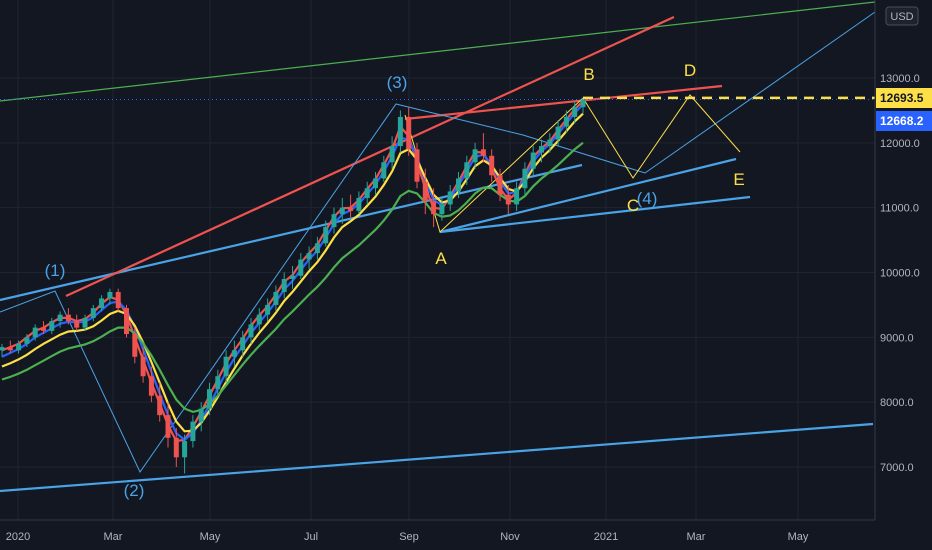 The width and height of the screenshot is (932, 550). I want to click on y-tick-label: 11000.0, so click(899, 209).